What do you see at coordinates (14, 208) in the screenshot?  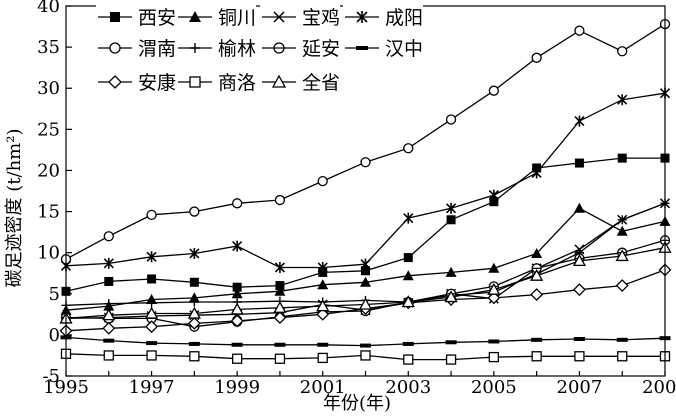 I see `y-axis-label: 碳足迹密度 (t/hm²)` at bounding box center [14, 208].